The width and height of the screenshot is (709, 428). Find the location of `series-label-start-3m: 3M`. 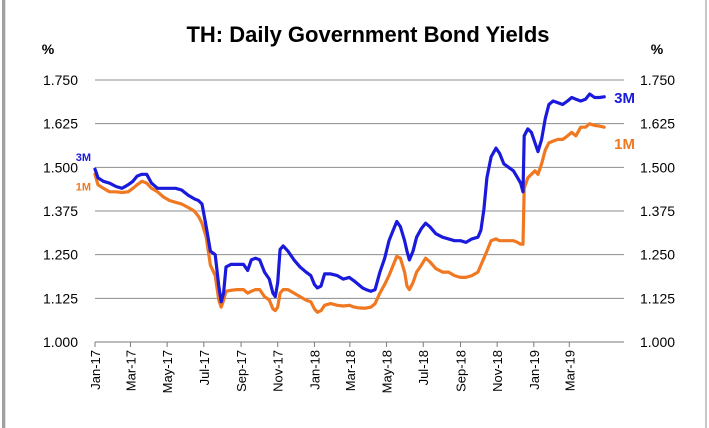

series-label-start-3m: 3M is located at coordinates (83, 158).